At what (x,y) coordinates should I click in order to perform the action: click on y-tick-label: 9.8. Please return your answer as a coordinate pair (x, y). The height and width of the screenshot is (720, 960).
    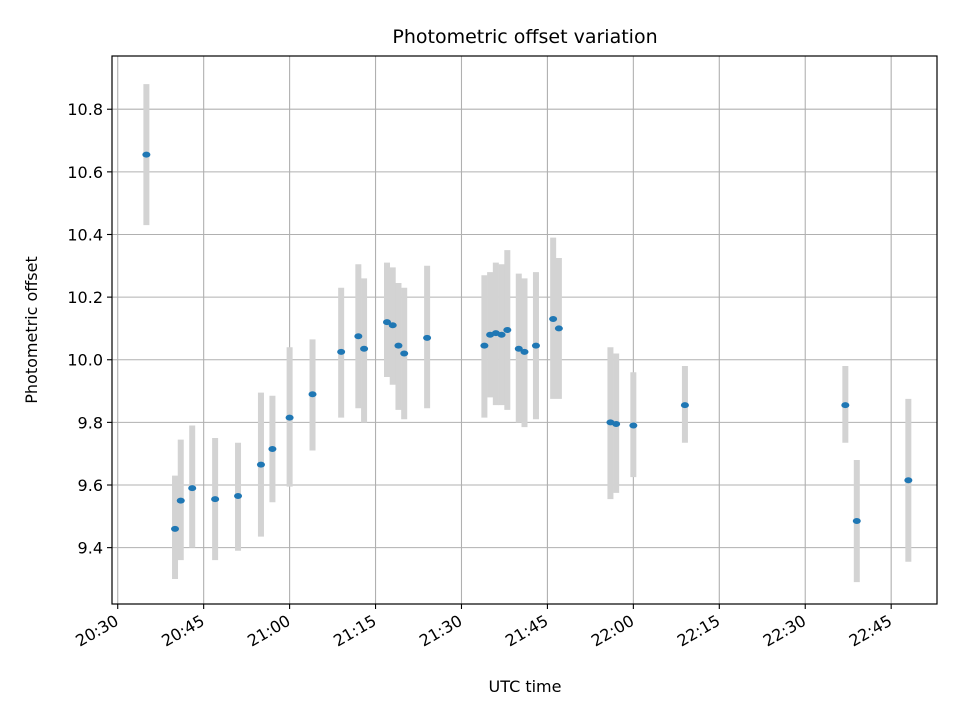
    Looking at the image, I should click on (90, 422).